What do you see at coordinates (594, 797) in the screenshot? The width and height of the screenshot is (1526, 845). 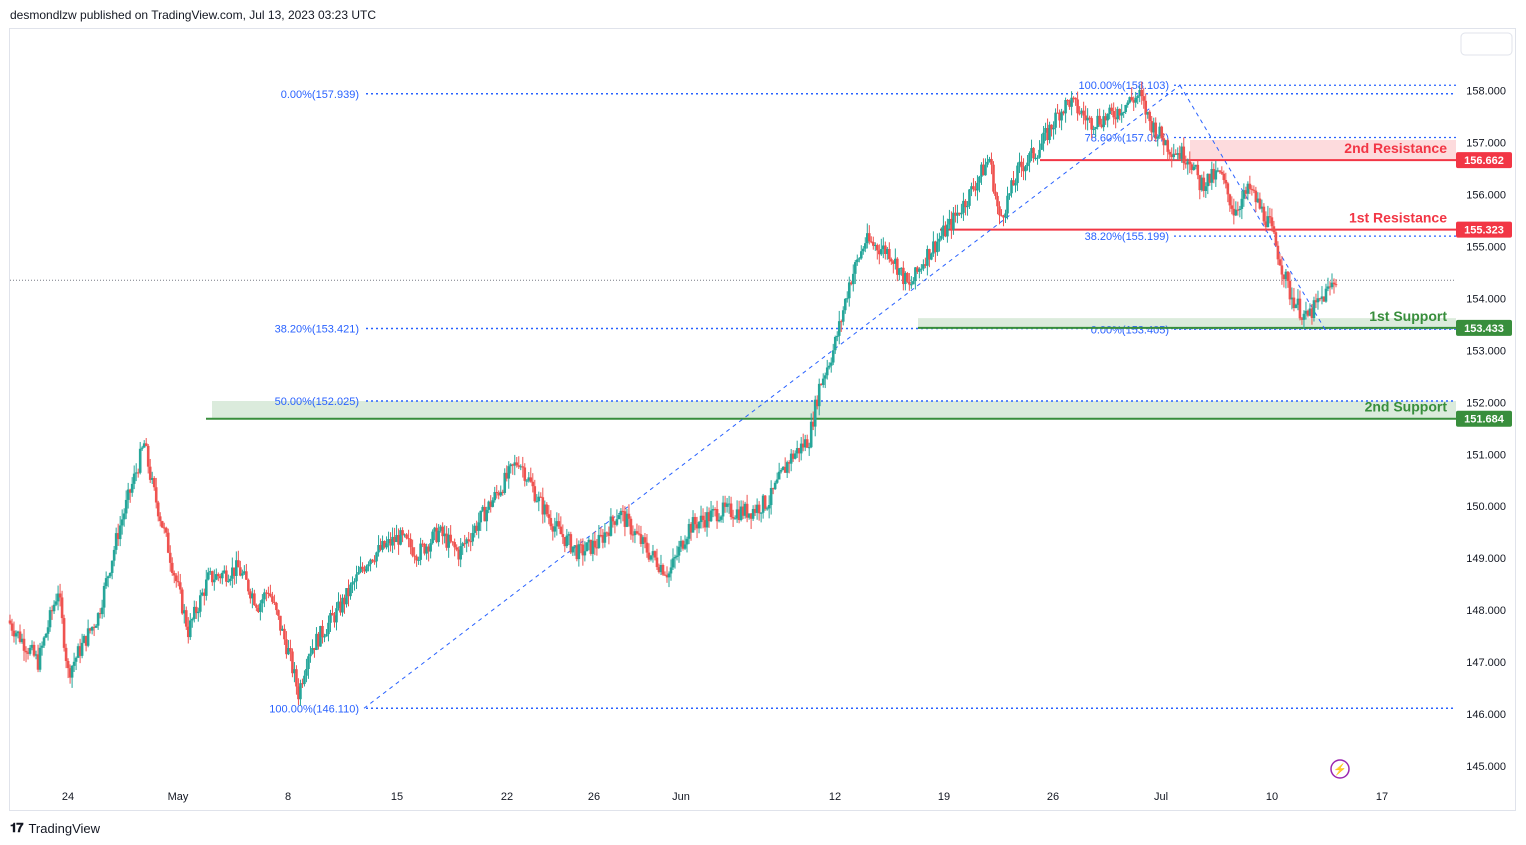 I see `x-tick-label: 26` at bounding box center [594, 797].